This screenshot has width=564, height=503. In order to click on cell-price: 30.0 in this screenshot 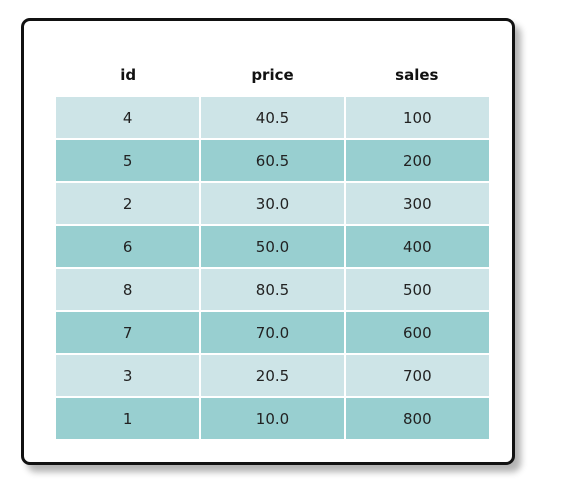, I will do `click(272, 203)`.